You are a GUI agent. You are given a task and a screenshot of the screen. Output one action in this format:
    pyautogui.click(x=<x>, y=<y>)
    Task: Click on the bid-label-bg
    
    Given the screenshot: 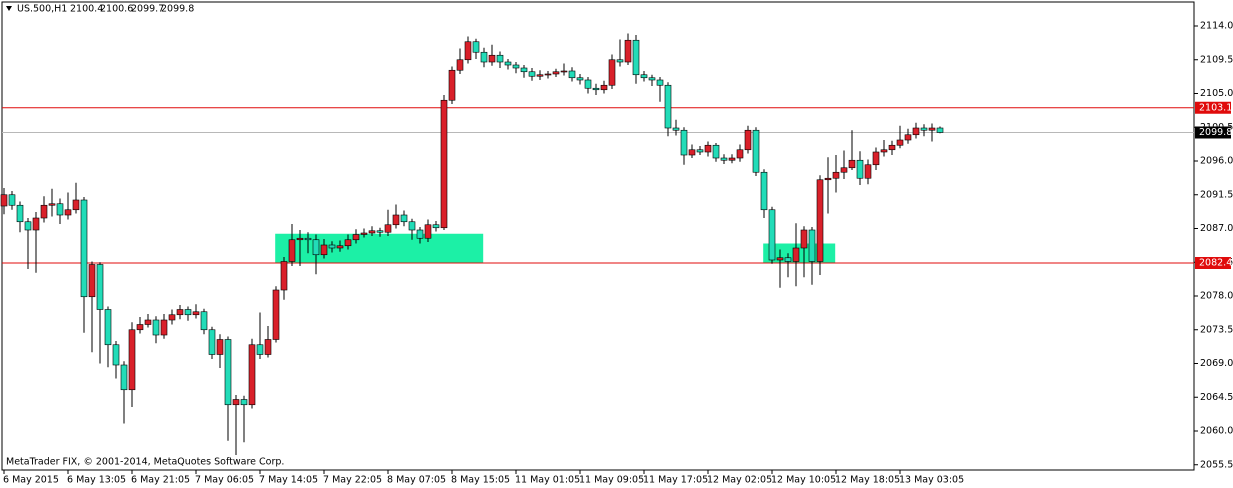 What is the action you would take?
    pyautogui.click(x=1213, y=132)
    